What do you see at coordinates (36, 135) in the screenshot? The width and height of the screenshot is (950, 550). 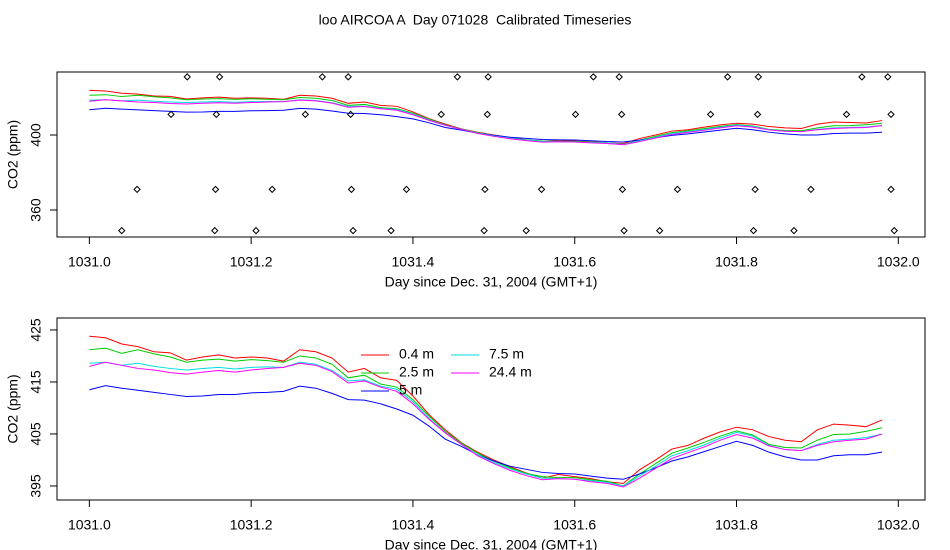 I see `y-tick-label: 400` at bounding box center [36, 135].